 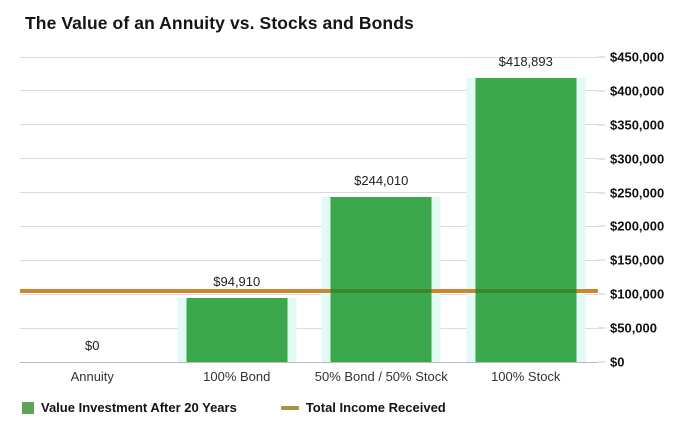 What do you see at coordinates (637, 294) in the screenshot?
I see `y-tick-label: $100,000` at bounding box center [637, 294].